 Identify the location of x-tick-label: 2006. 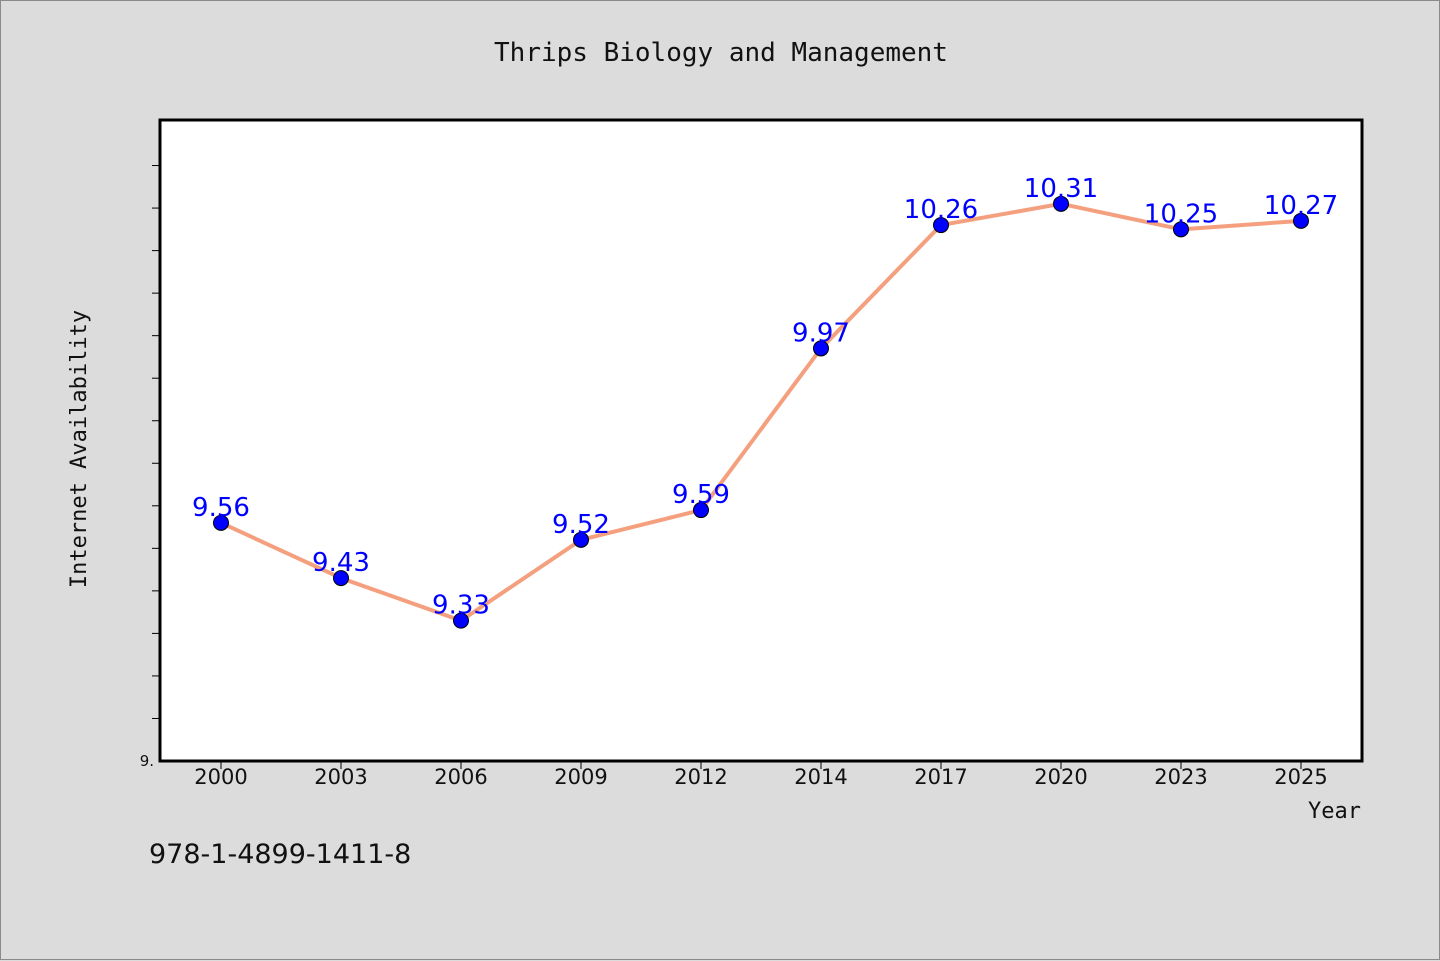
(460, 777).